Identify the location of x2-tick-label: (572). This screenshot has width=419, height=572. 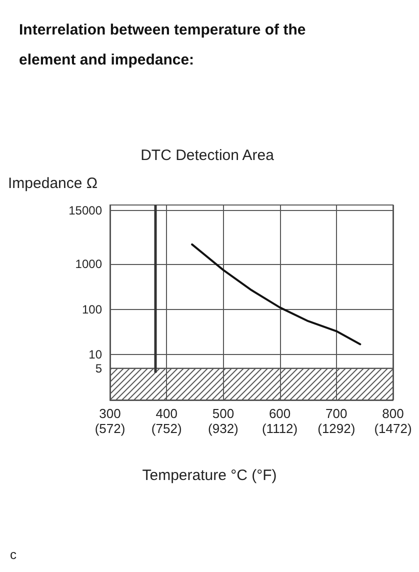
(110, 428).